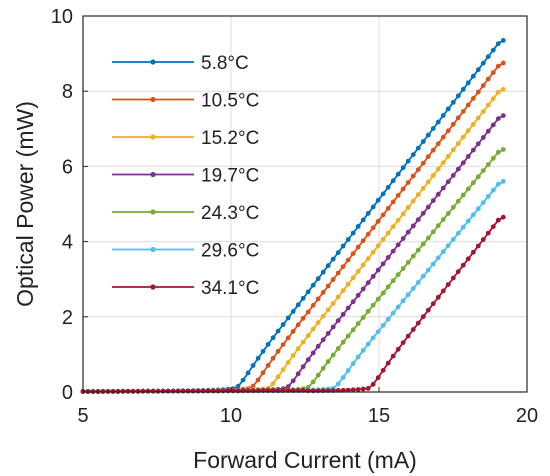  I want to click on y-axis-label: Optical Power (mW), so click(25, 204).